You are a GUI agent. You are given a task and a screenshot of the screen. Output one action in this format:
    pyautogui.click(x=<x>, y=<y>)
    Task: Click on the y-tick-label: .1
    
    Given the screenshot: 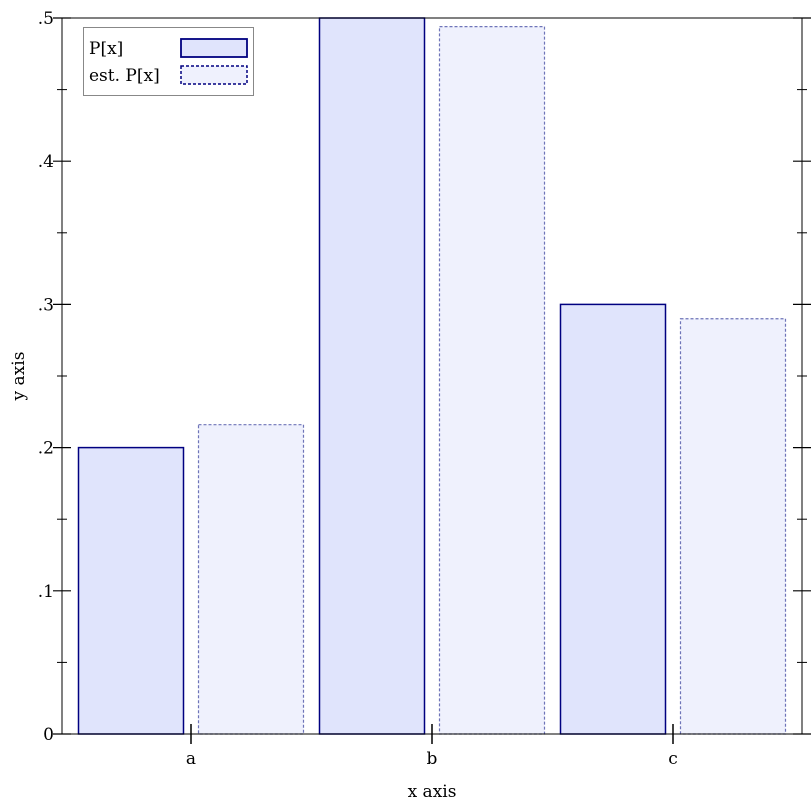 What is the action you would take?
    pyautogui.click(x=46, y=592)
    